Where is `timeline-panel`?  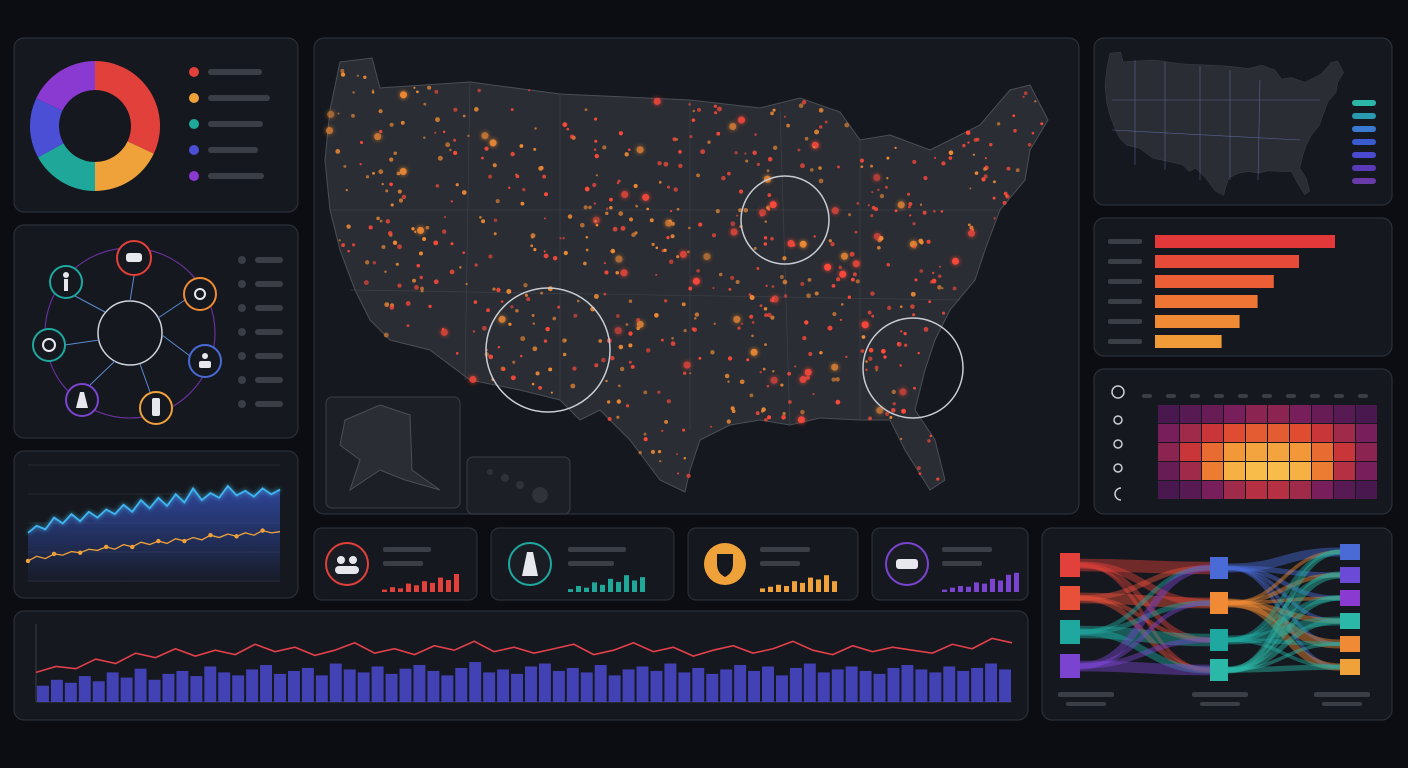
timeline-panel is located at coordinates (521, 665).